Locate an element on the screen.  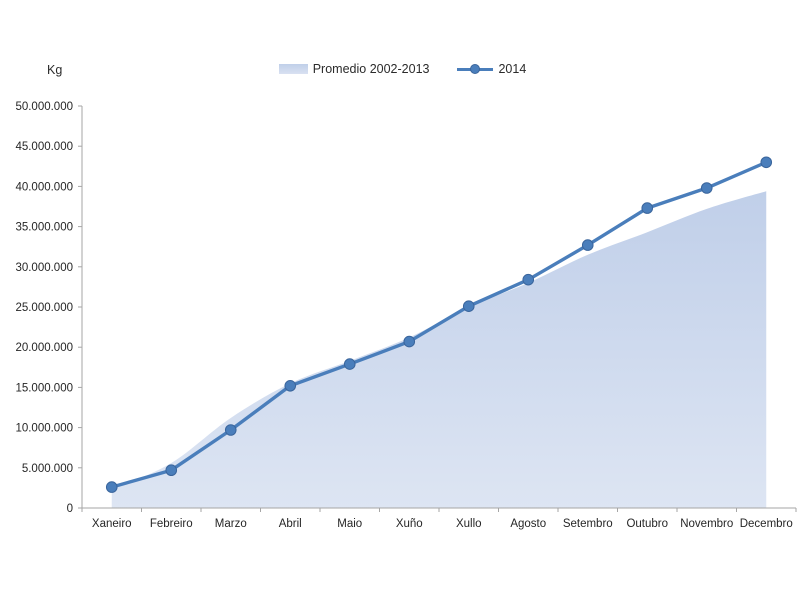
y-tick-label: 30.000.000 is located at coordinates (44, 268).